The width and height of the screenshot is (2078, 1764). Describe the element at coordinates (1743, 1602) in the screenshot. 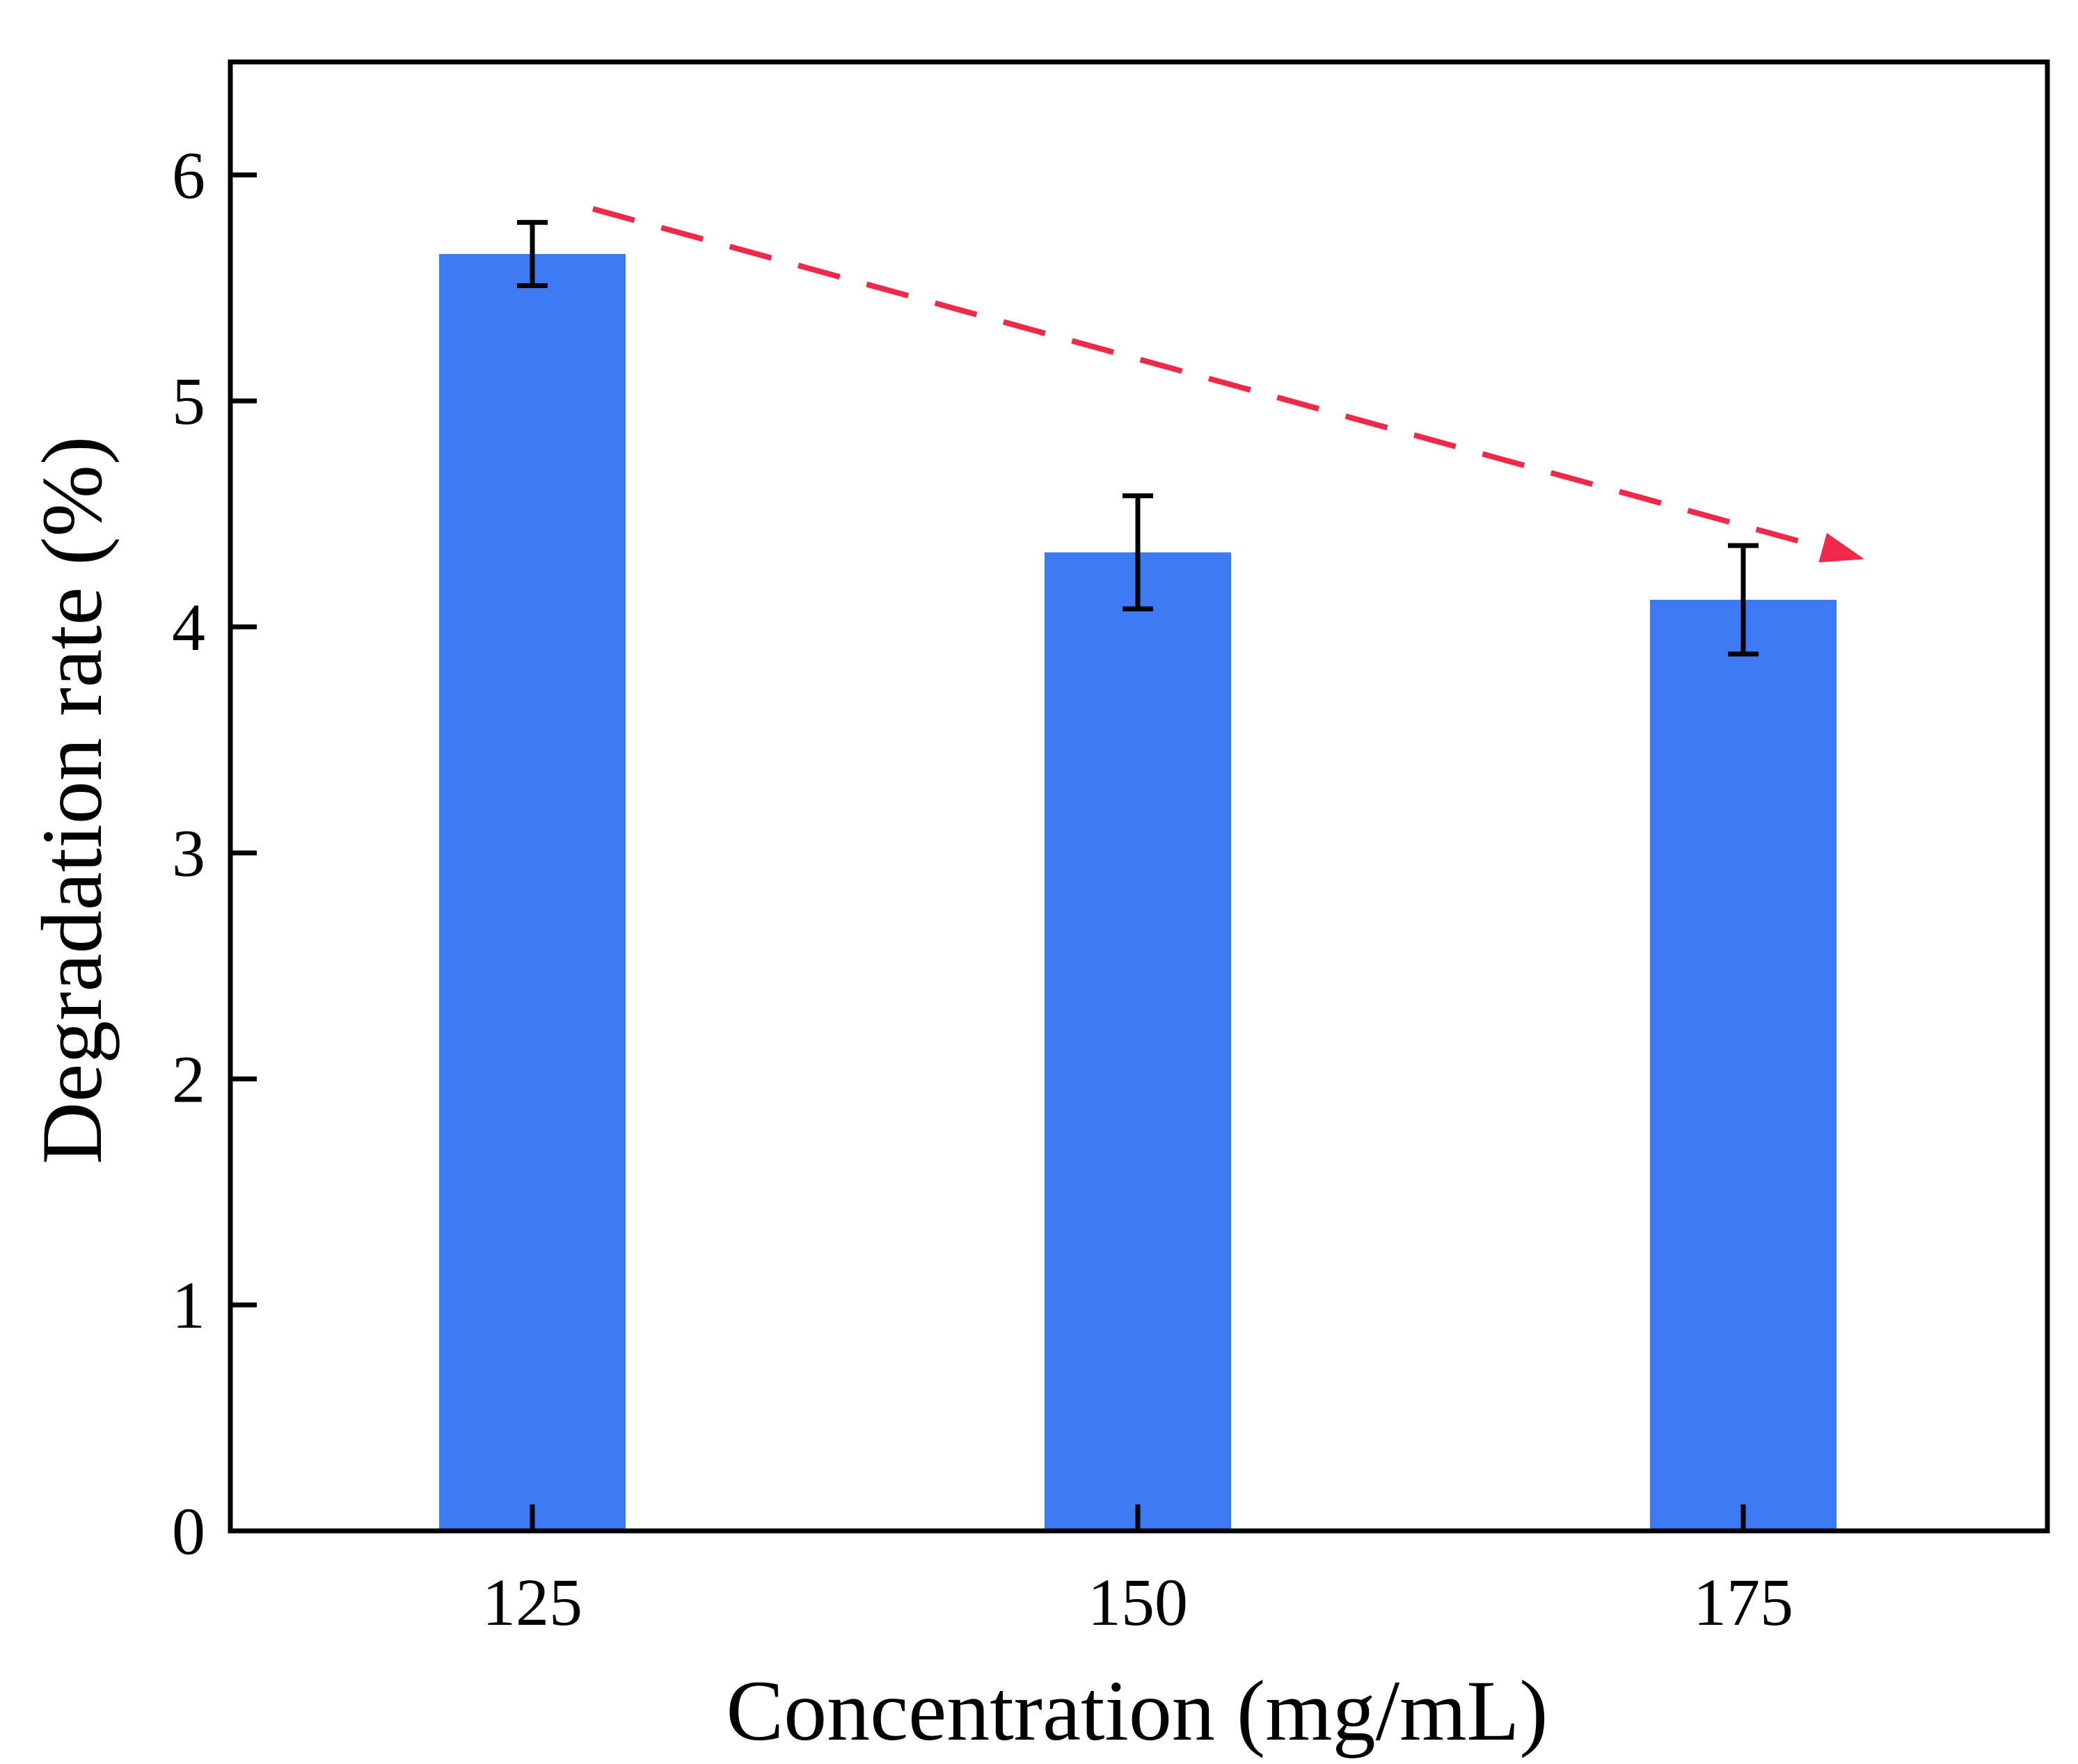

I see `x-tick-label-175: 175` at that location.